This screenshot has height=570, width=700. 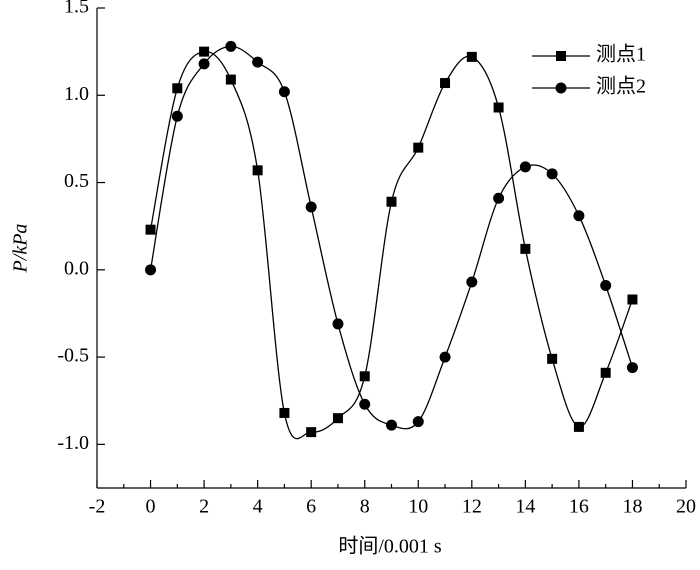 What do you see at coordinates (73, 356) in the screenshot?
I see `y-tick-label: -0.5` at bounding box center [73, 356].